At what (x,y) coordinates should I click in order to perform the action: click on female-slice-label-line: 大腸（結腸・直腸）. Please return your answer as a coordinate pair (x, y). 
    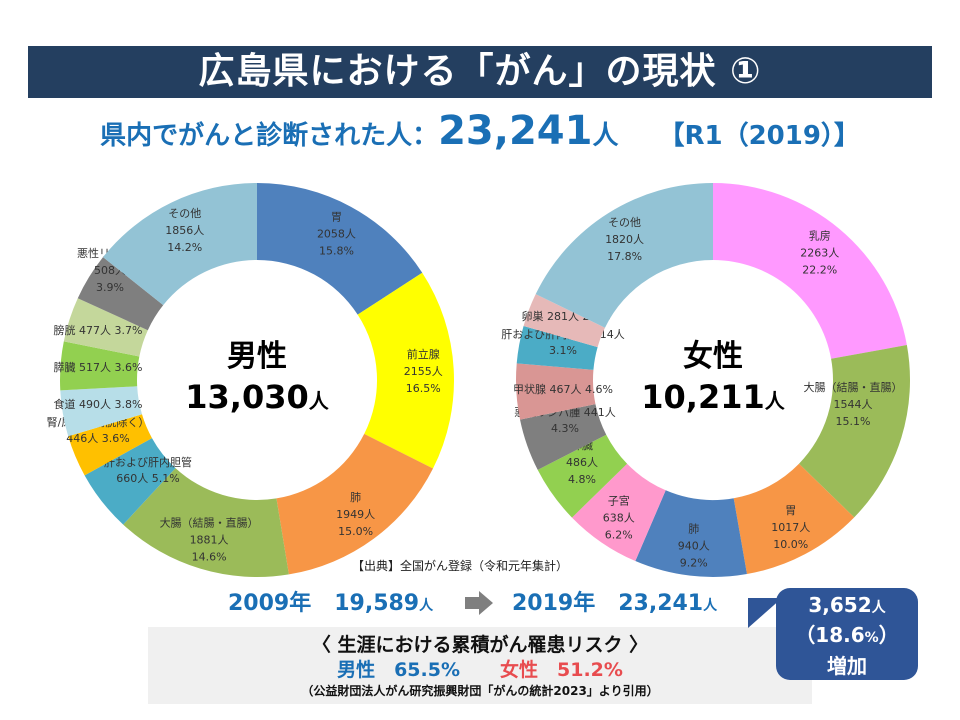
    Looking at the image, I should click on (853, 387).